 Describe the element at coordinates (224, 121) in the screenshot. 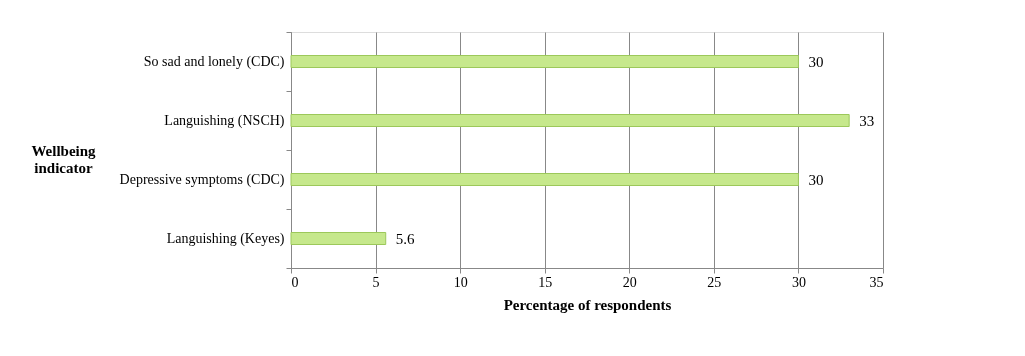

I see `y-tick-label: Languishing (NSCH)` at that location.